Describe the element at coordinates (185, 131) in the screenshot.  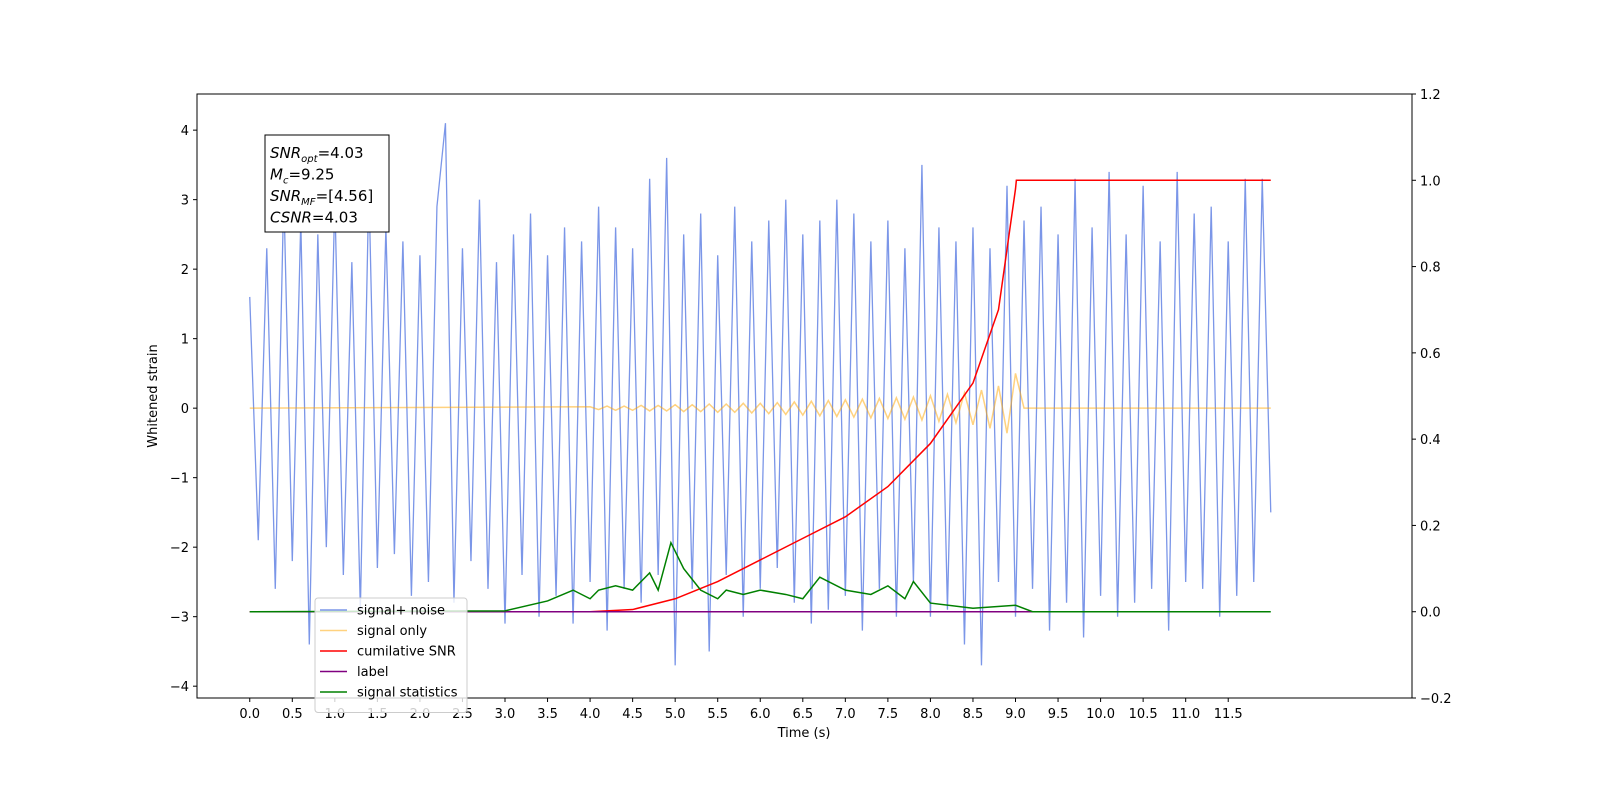
I see `y-tick-label: 4` at that location.